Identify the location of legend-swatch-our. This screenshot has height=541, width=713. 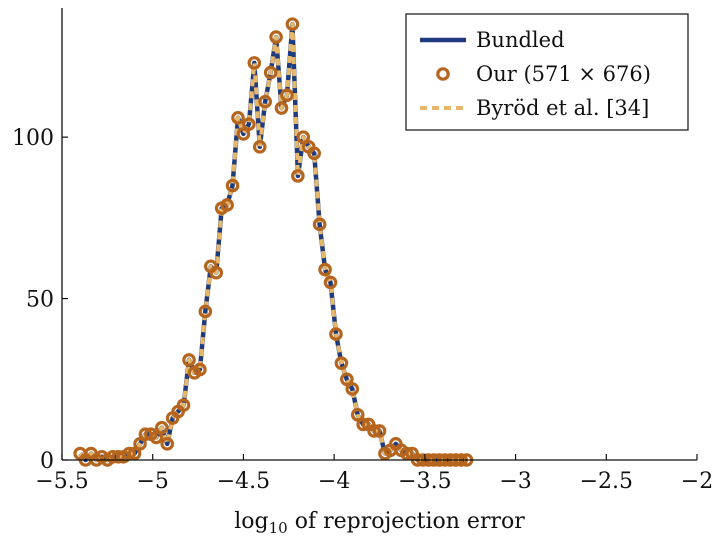
(443, 74).